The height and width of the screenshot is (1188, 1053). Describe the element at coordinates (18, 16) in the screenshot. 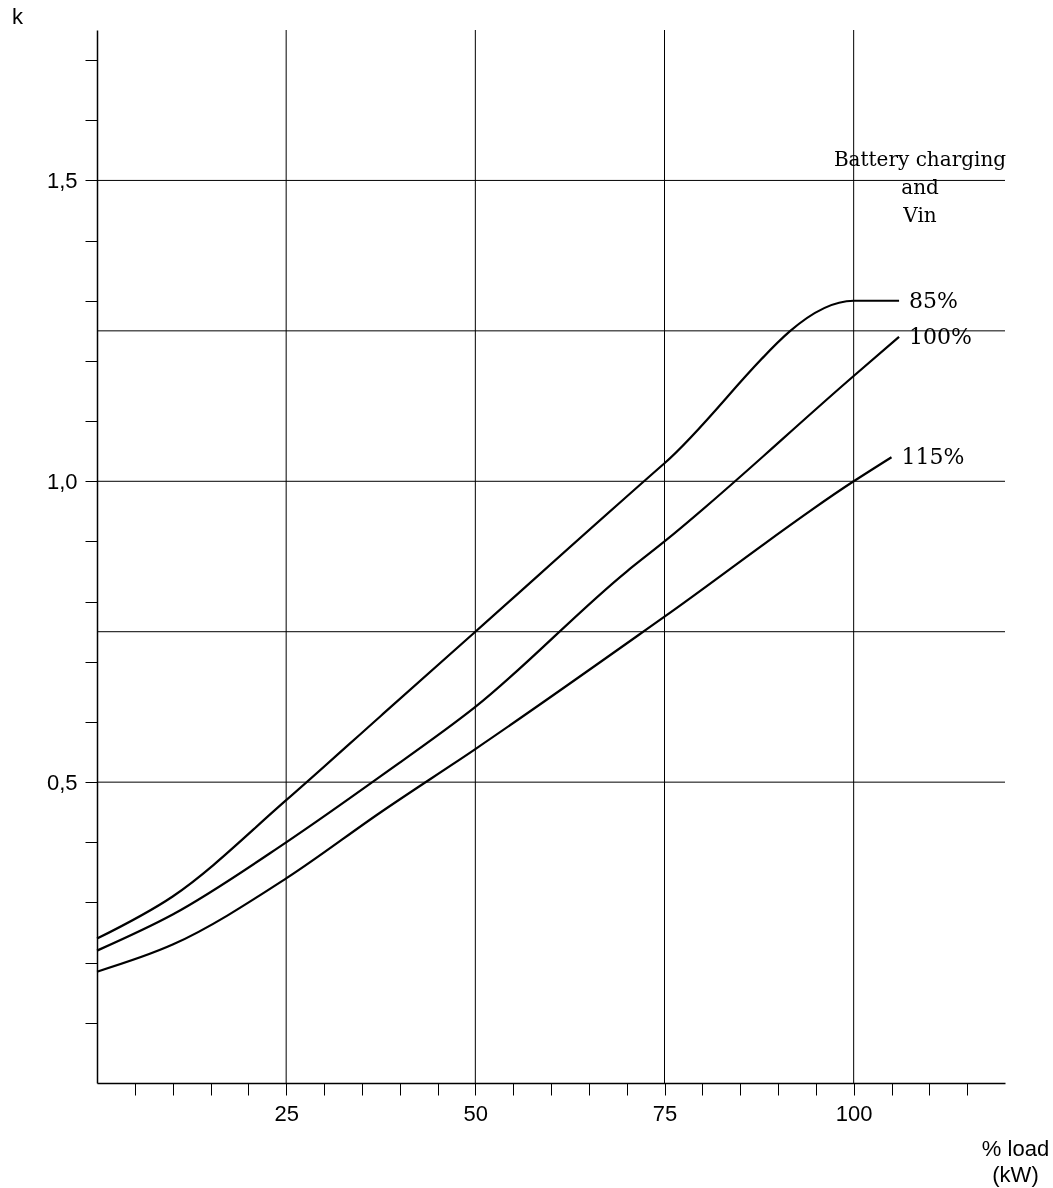

I see `y-axis-title: k` at that location.